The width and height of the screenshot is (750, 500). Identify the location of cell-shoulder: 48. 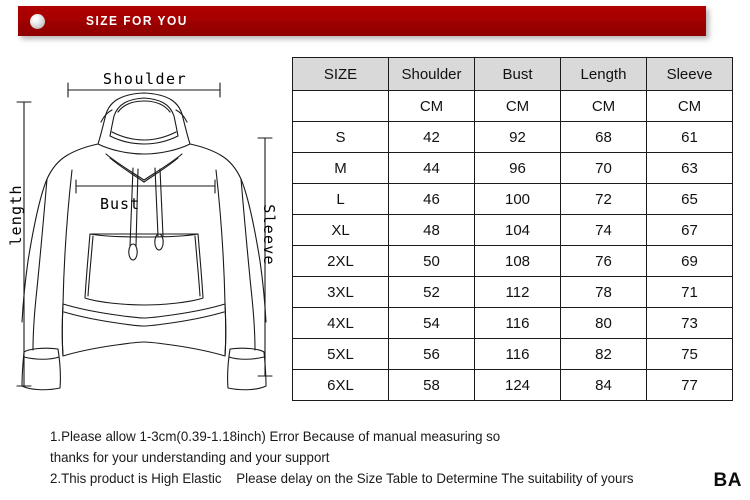
(431, 230).